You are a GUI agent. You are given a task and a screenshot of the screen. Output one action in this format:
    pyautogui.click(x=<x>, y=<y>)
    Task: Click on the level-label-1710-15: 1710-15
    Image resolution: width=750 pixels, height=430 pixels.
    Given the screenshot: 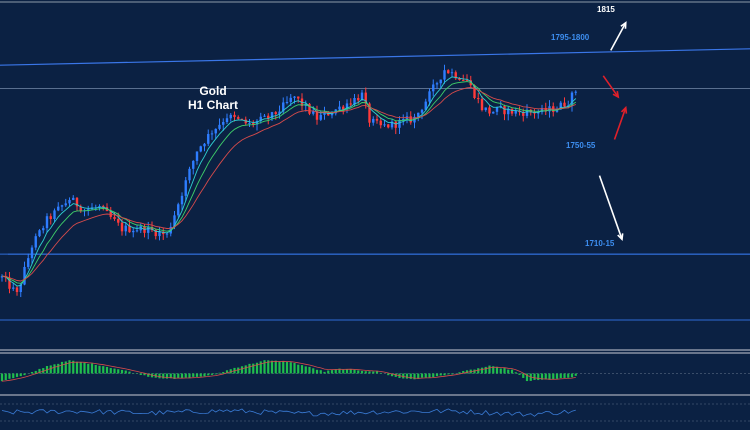 What is the action you would take?
    pyautogui.click(x=600, y=243)
    